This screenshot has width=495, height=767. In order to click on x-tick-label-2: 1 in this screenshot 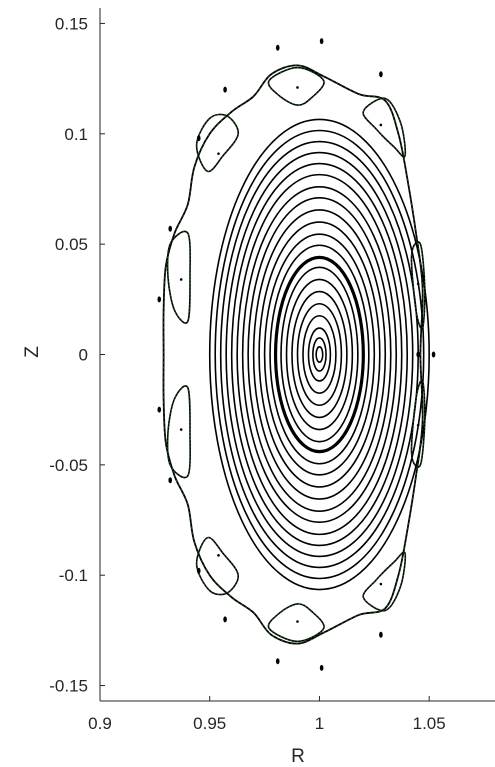, I will do `click(319, 723)`.